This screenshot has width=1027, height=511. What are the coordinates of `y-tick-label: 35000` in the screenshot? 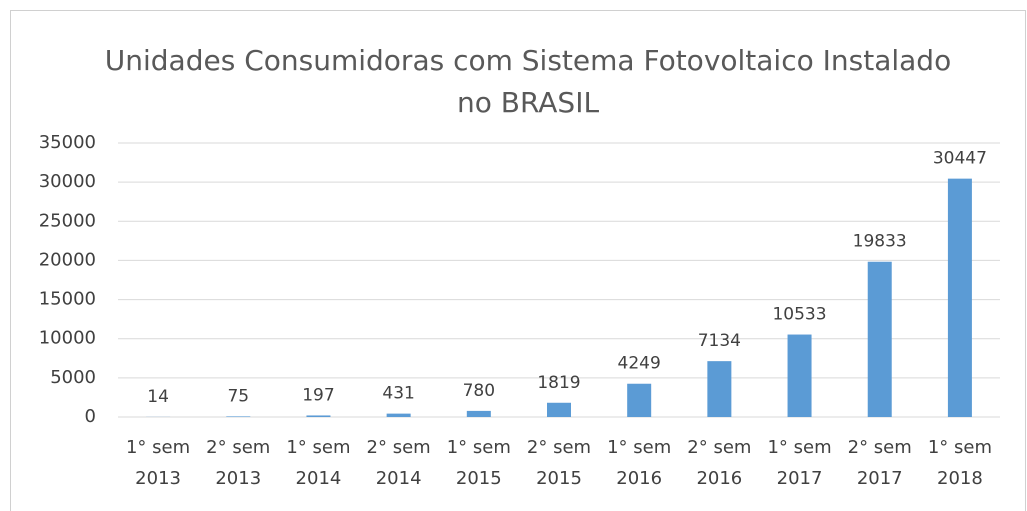 It's located at (67, 142).